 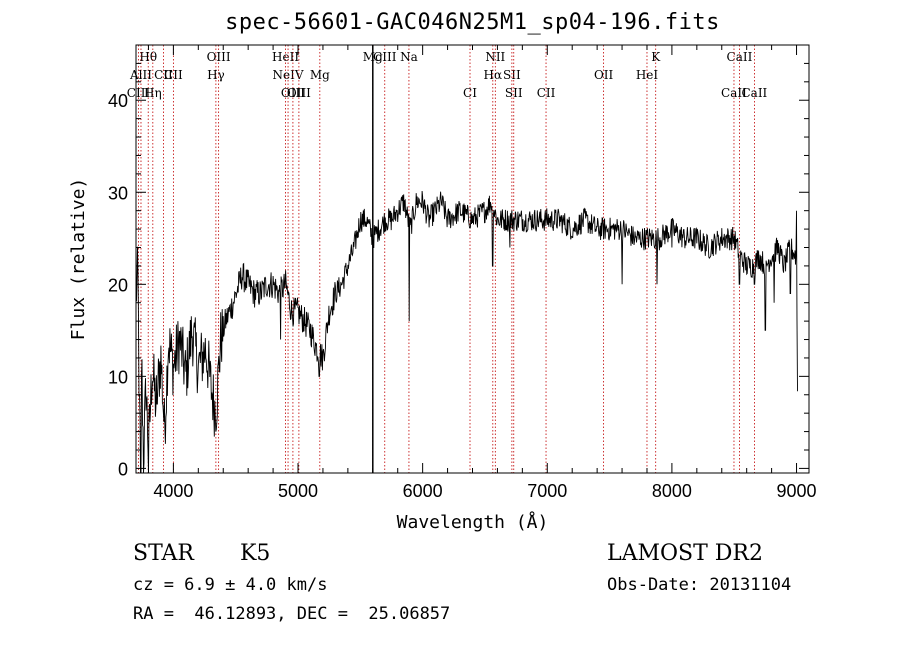 What do you see at coordinates (123, 469) in the screenshot?
I see `y-tick-label: 0` at bounding box center [123, 469].